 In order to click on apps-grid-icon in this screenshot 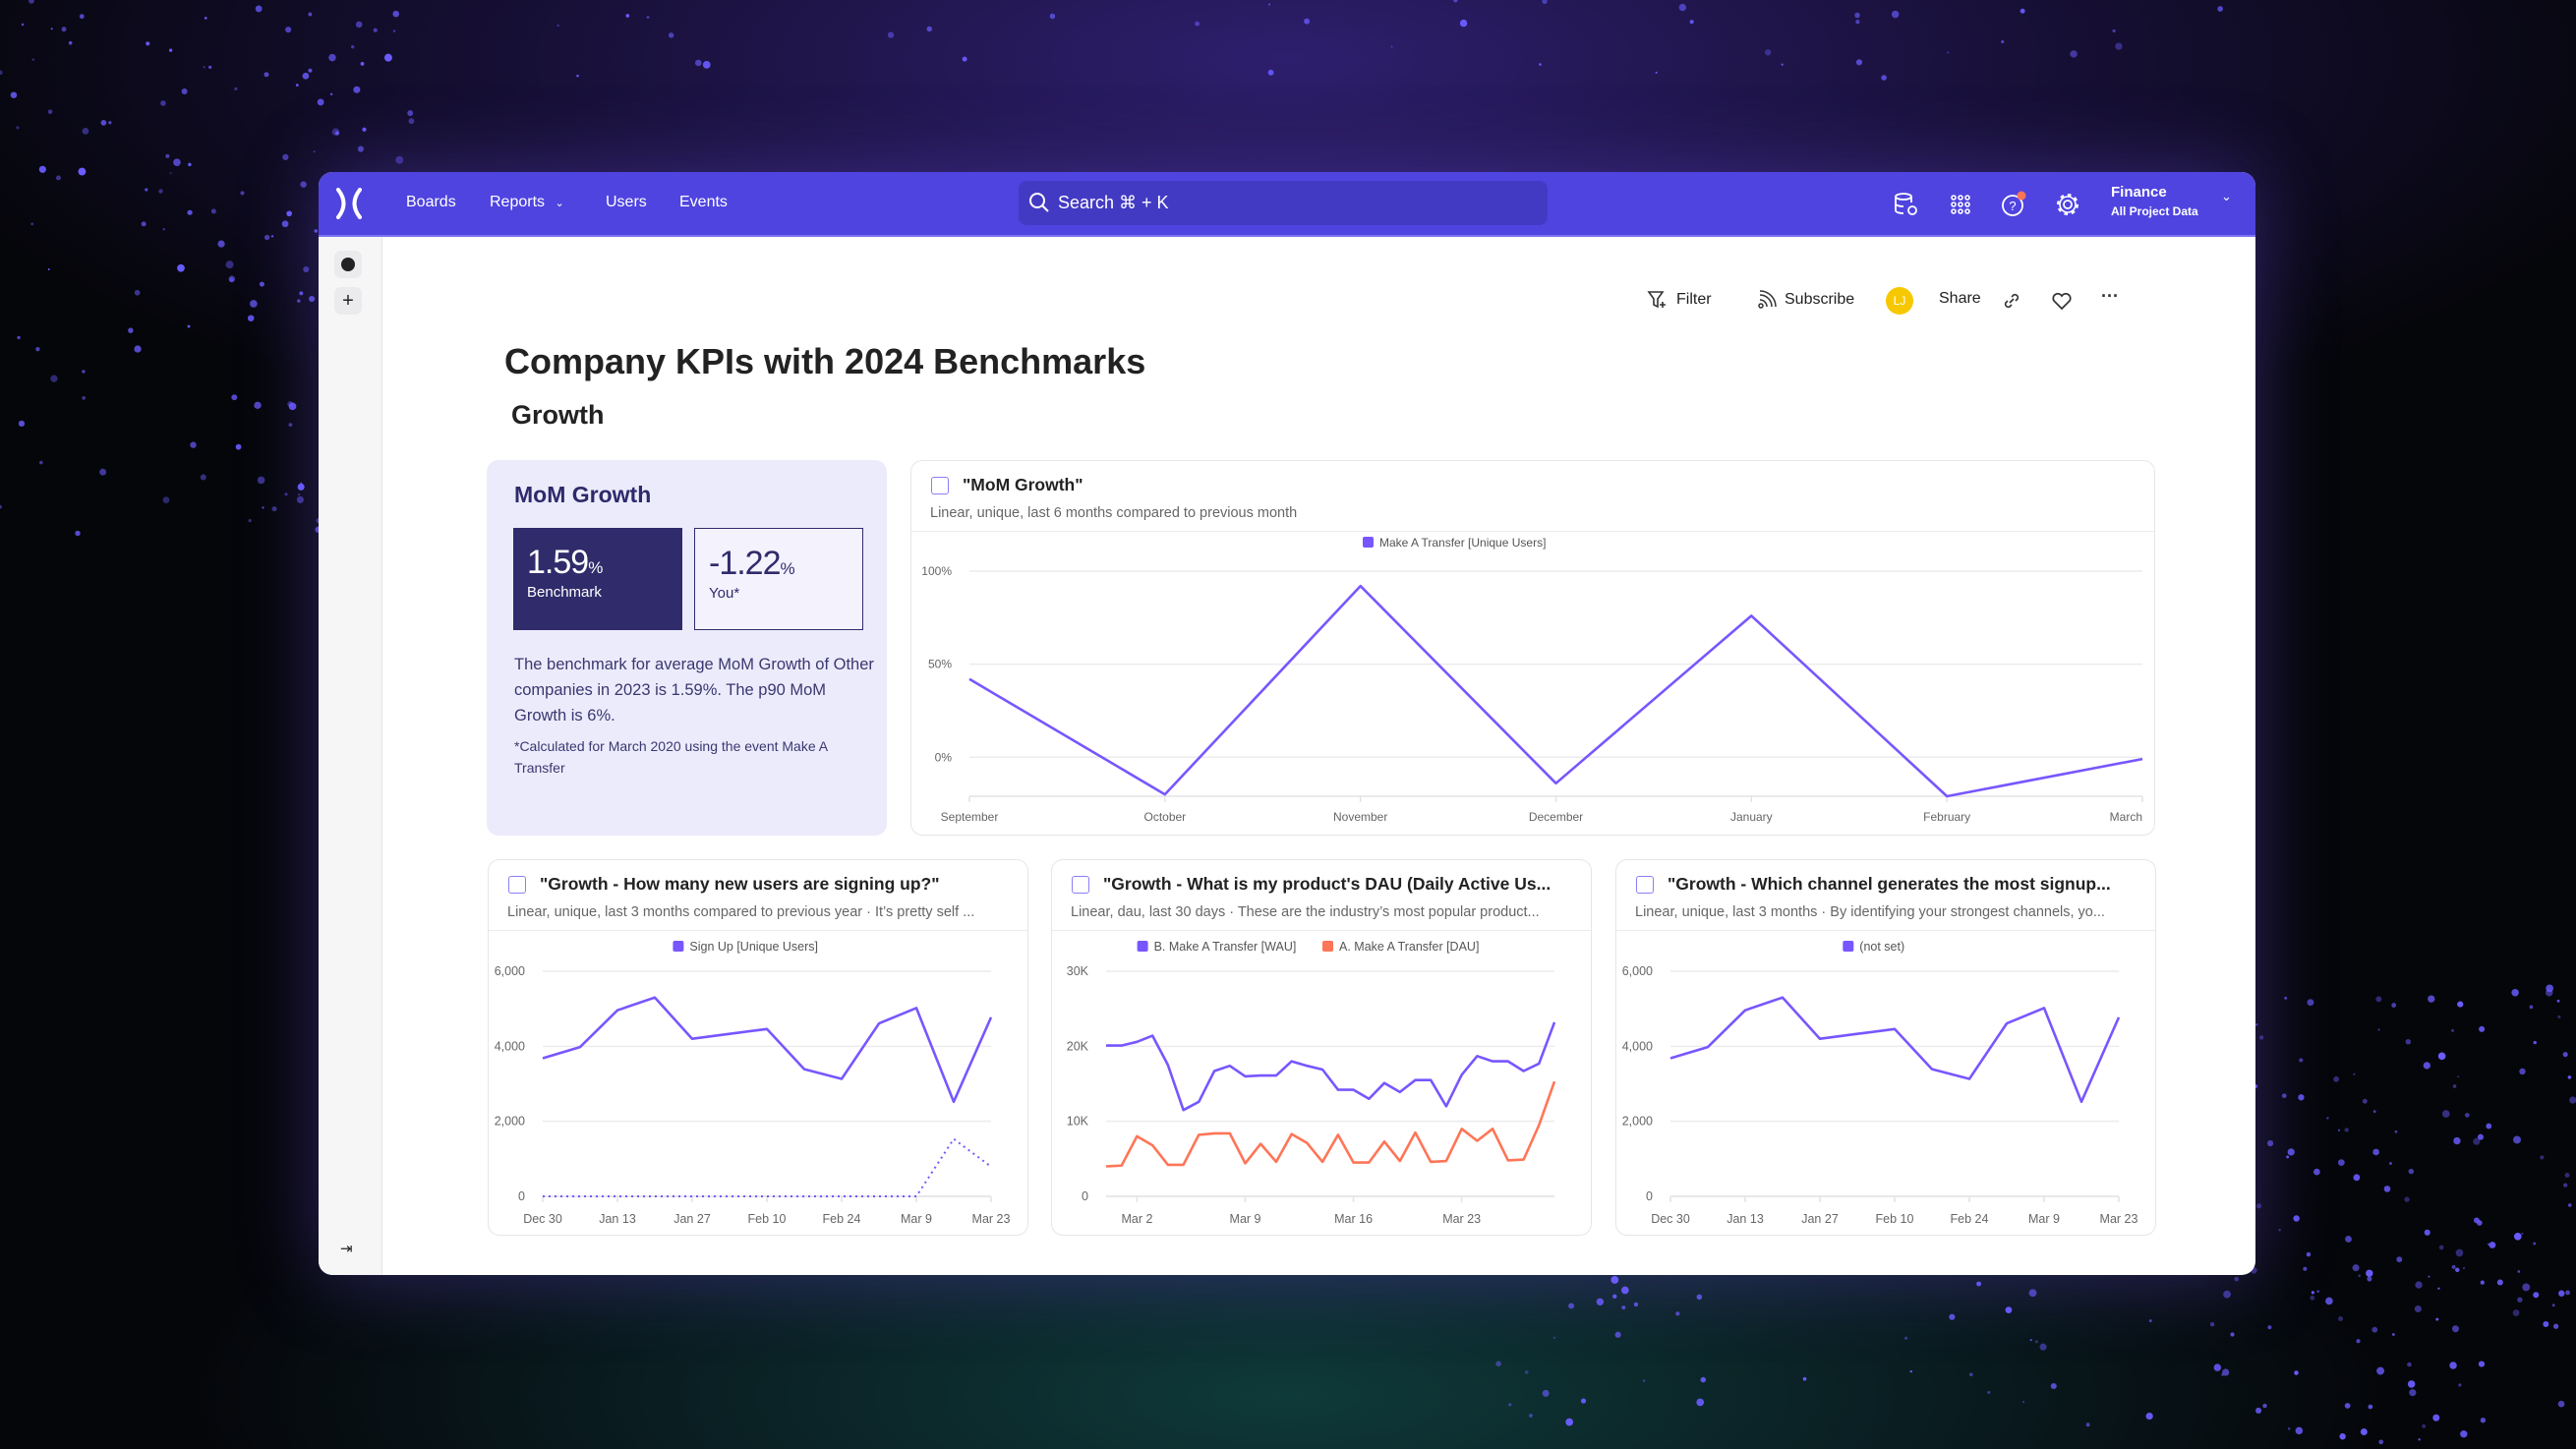, I will do `click(1960, 204)`.